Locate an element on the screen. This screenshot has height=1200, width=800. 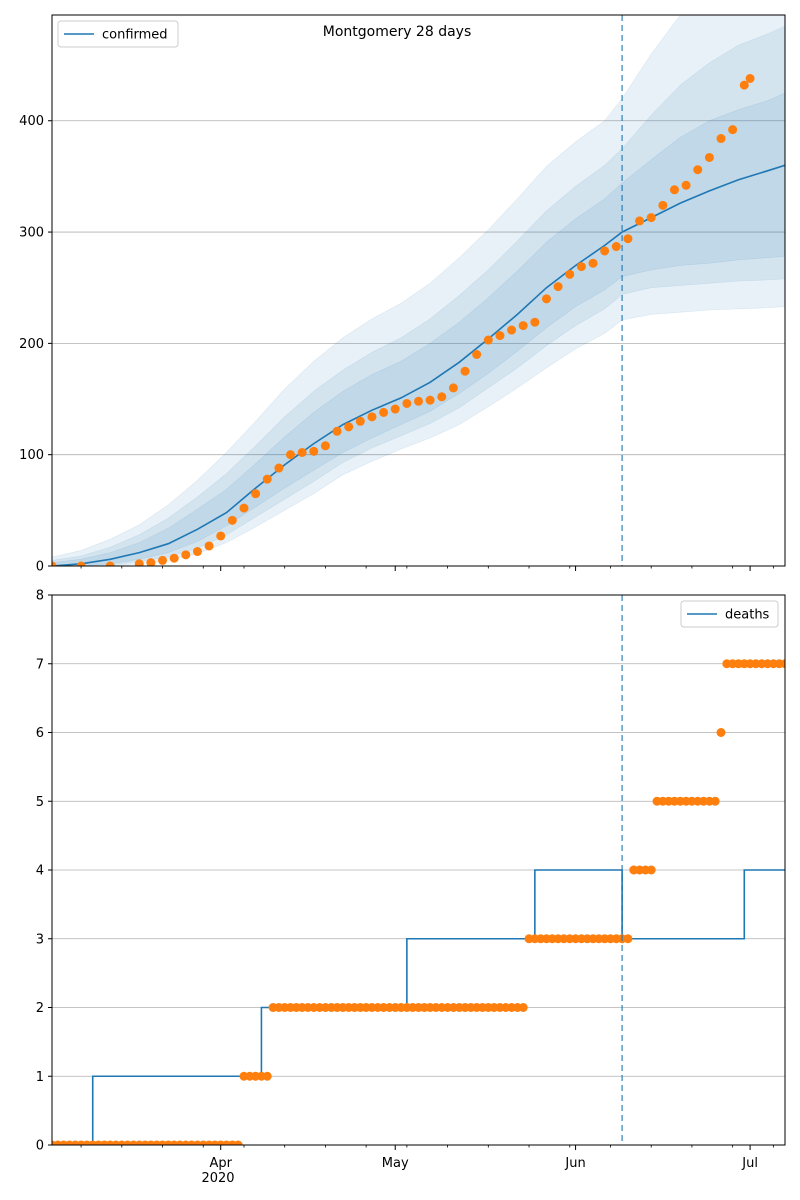
deaths-y-tick-label: 8 is located at coordinates (40, 596).